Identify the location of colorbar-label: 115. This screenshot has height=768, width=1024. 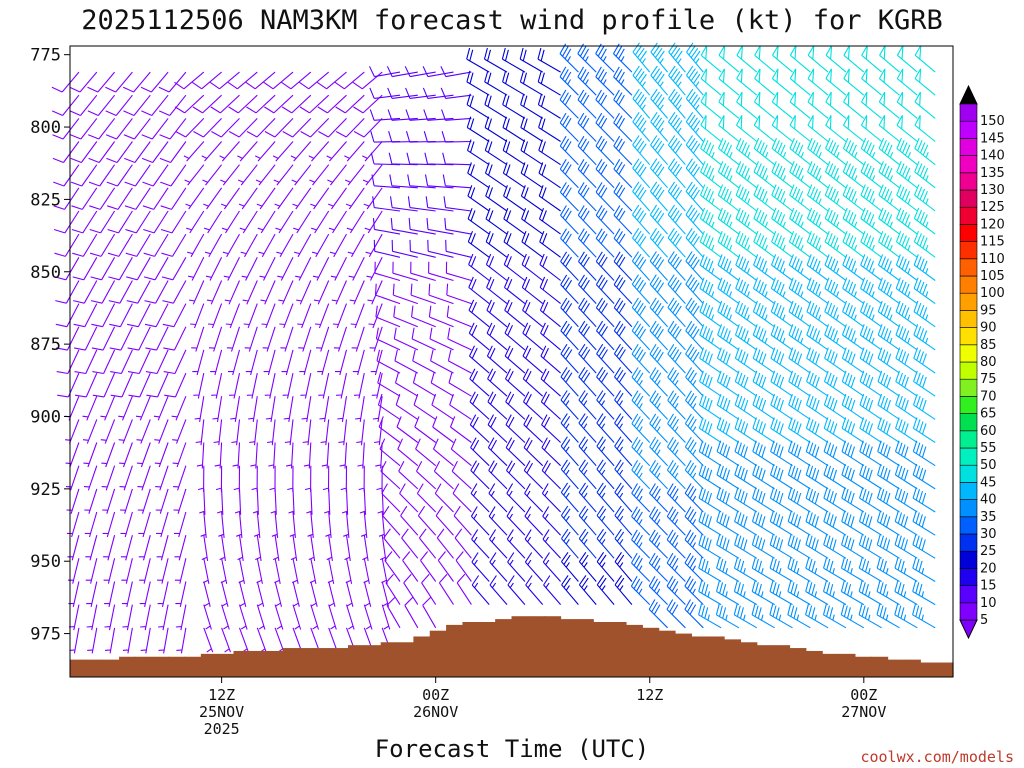
(992, 242).